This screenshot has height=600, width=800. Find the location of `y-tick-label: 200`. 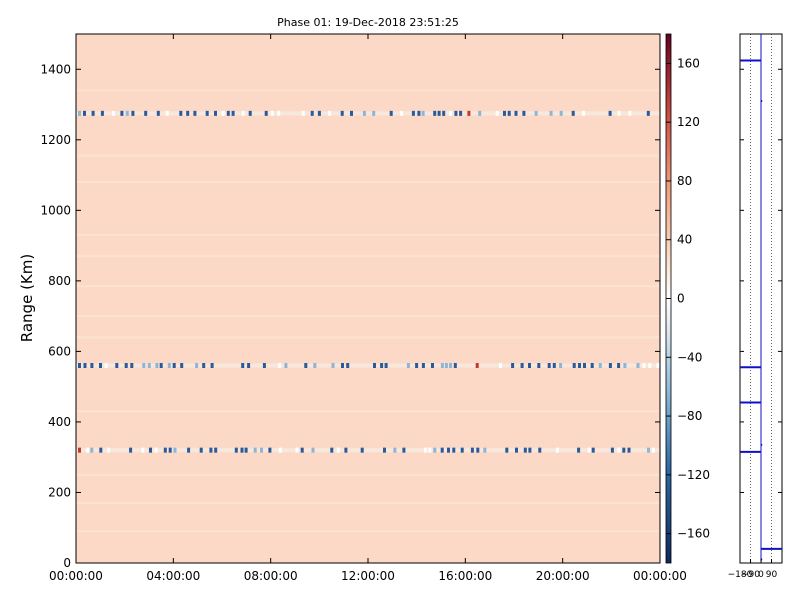

y-tick-label: 200 is located at coordinates (59, 492).